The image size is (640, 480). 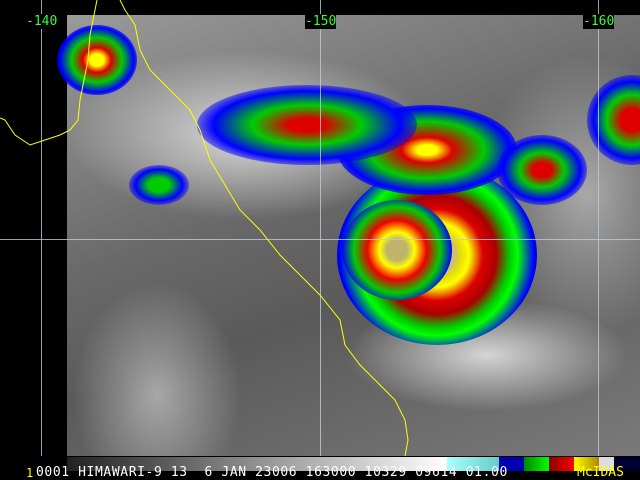 What do you see at coordinates (600, 472) in the screenshot?
I see `mcidas-label: McIDAS` at bounding box center [600, 472].